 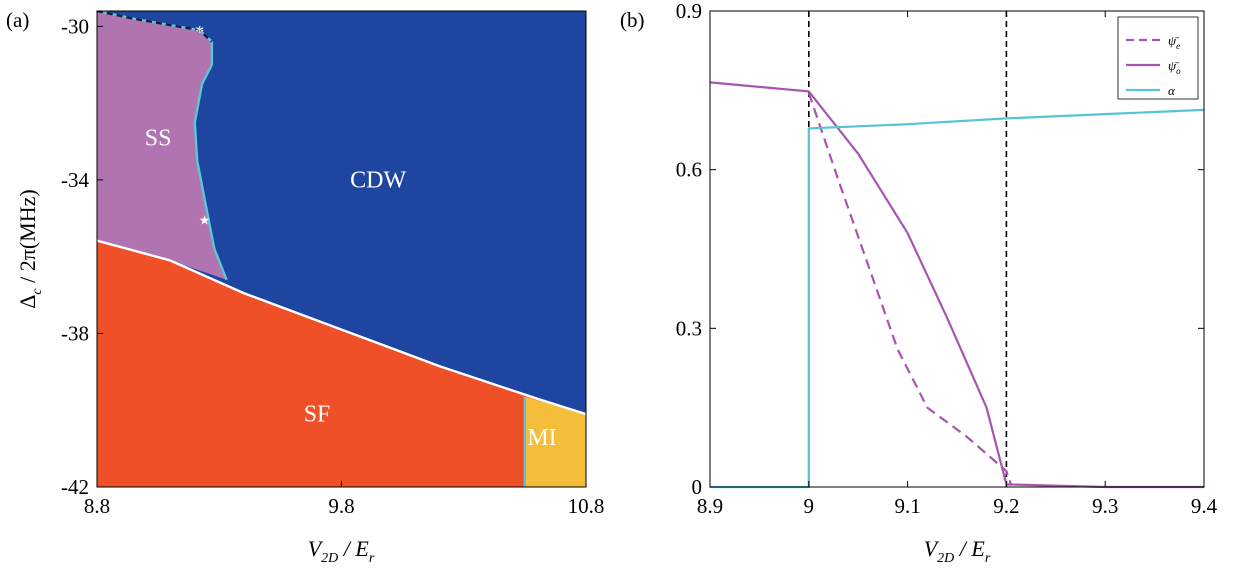 What do you see at coordinates (710, 506) in the screenshot?
I see `x-tick-label: 8.9` at bounding box center [710, 506].